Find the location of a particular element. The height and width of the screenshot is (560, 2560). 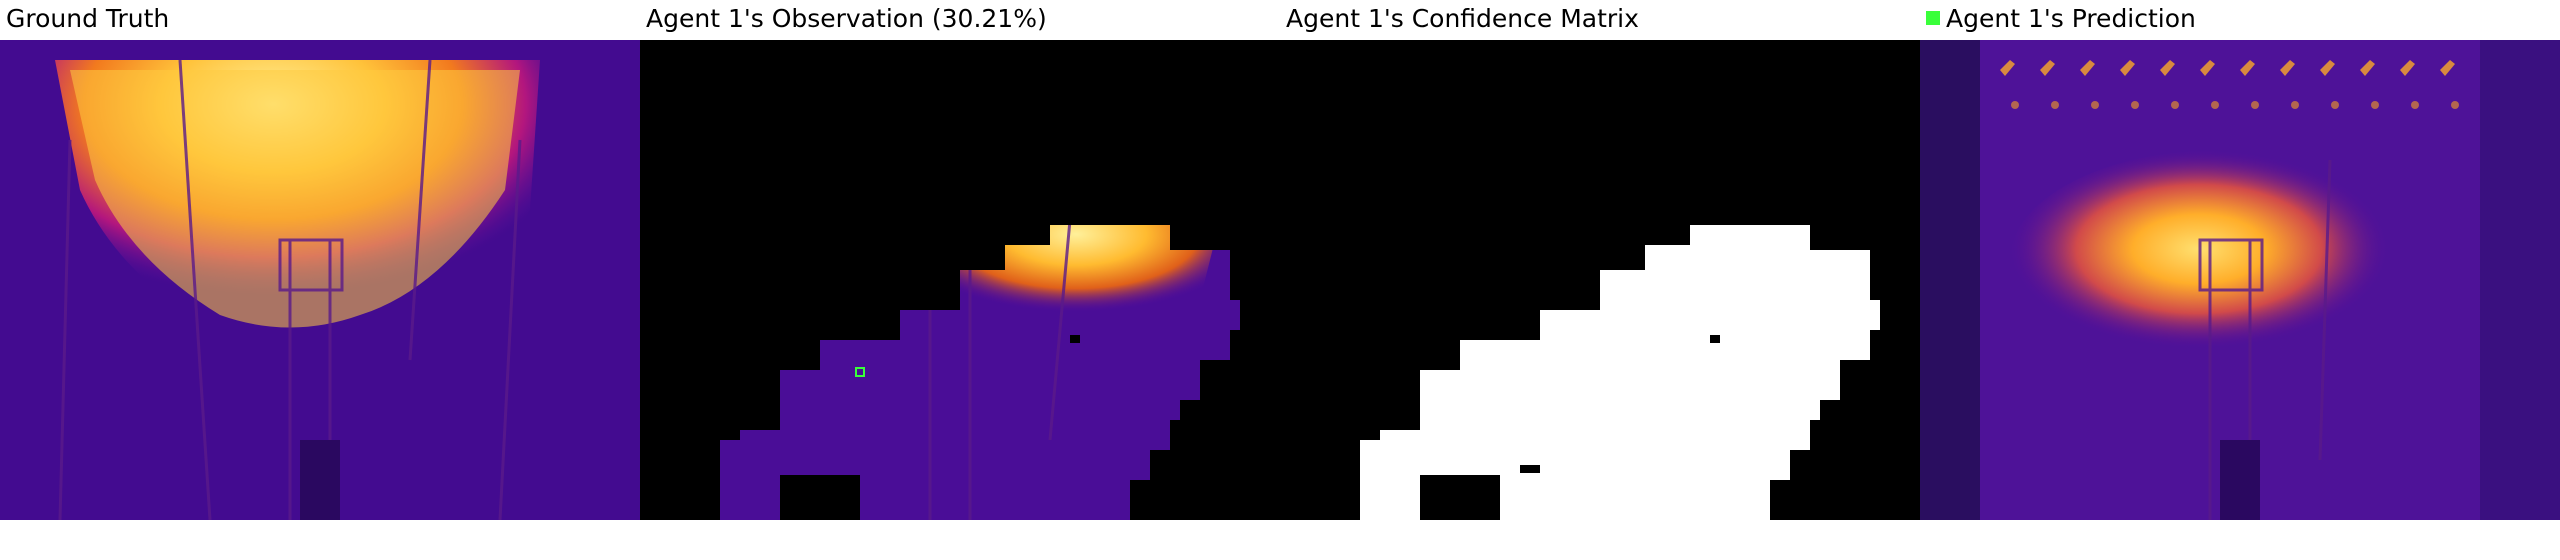

panel-title-text: Agent 1's Prediction is located at coordinates (2071, 18).